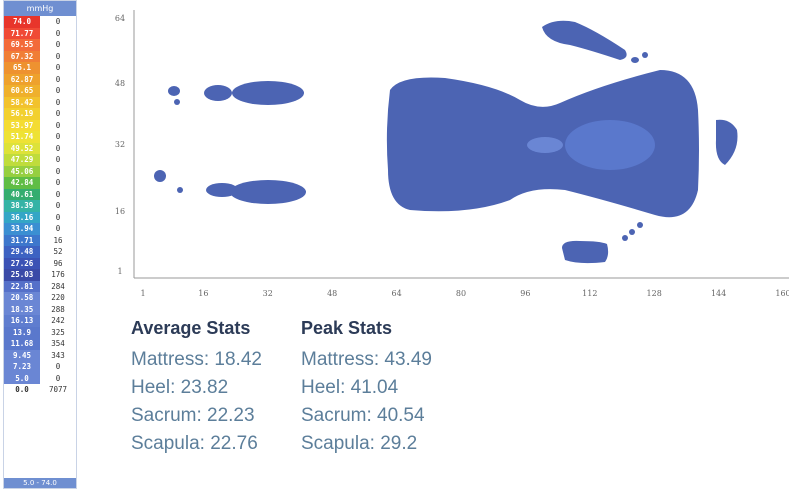 This screenshot has height=489, width=789. Describe the element at coordinates (718, 293) in the screenshot. I see `x-tick-label: 144` at that location.